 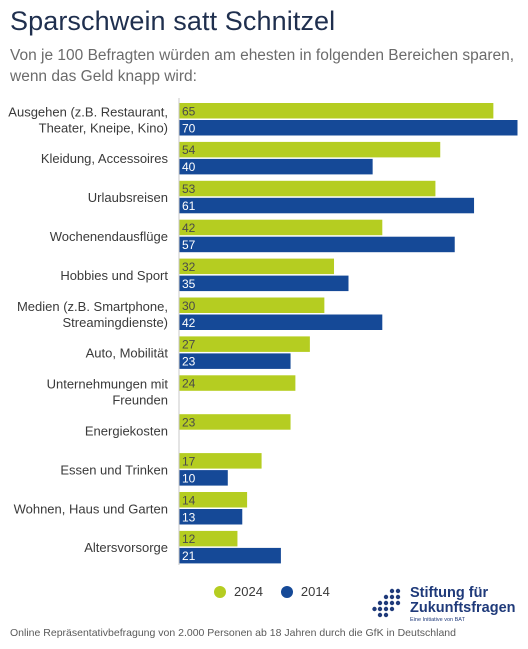 I want to click on bar-value-label: 65, so click(x=189, y=111).